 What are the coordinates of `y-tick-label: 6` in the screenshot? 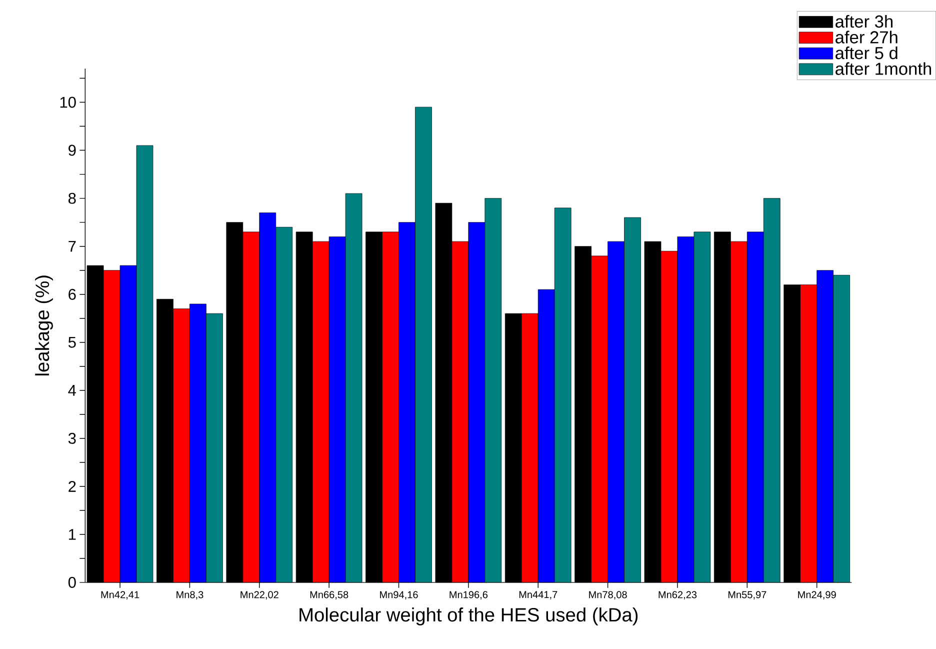 It's located at (72, 294).